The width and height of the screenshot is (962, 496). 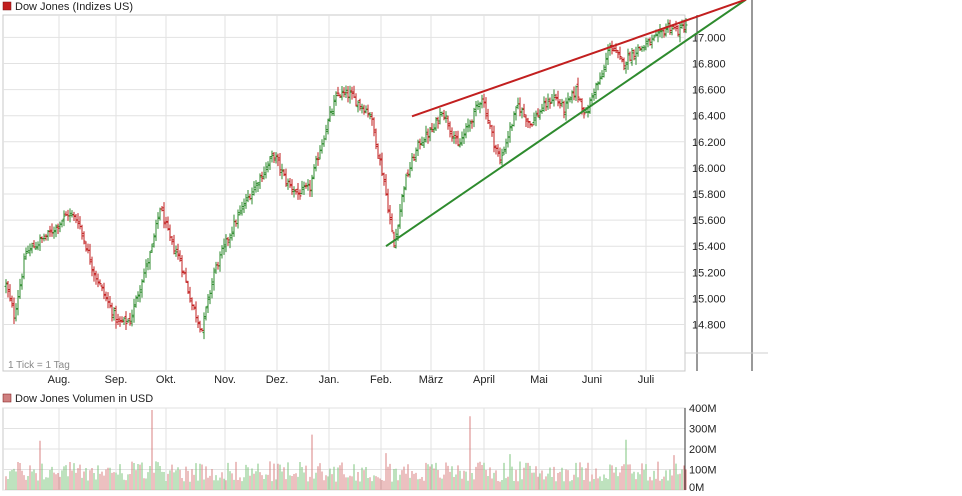 What do you see at coordinates (709, 247) in the screenshot?
I see `price-y-tick-label: 15.400` at bounding box center [709, 247].